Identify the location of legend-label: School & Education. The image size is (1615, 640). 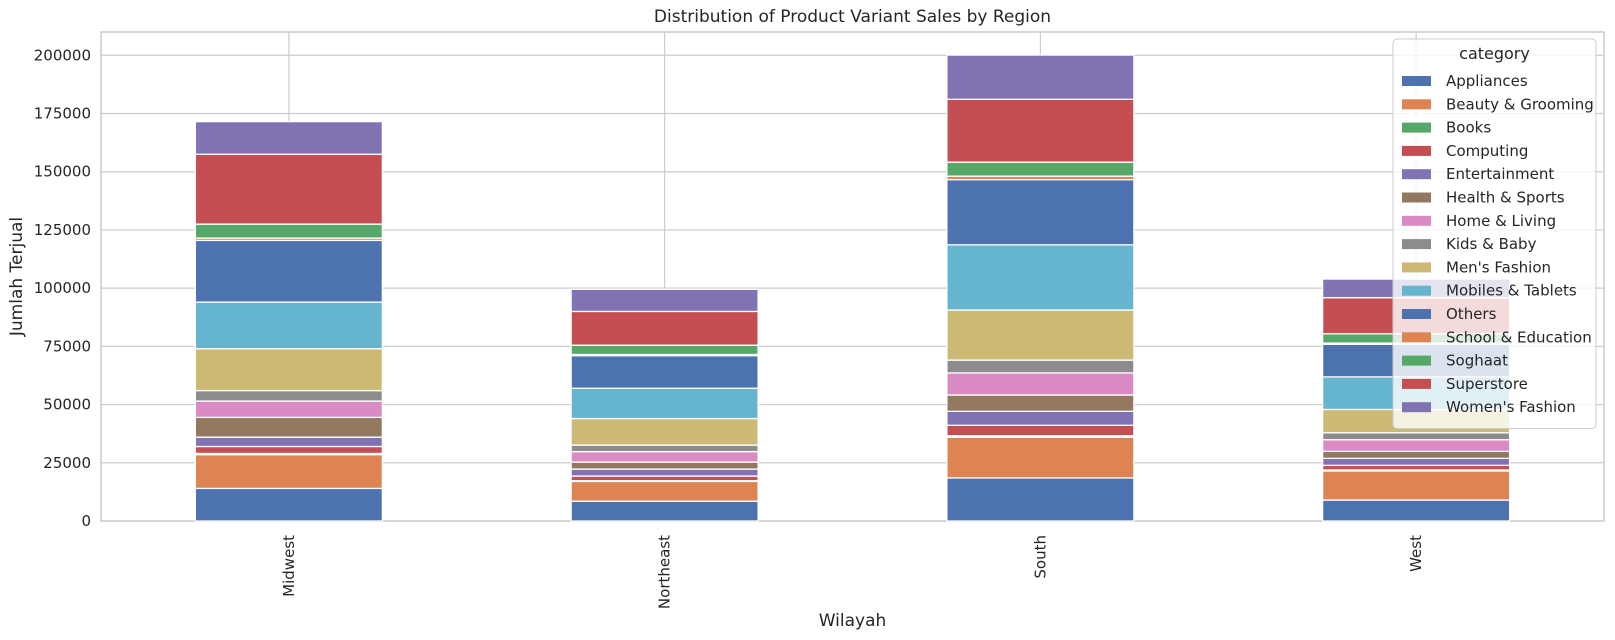
(1519, 337).